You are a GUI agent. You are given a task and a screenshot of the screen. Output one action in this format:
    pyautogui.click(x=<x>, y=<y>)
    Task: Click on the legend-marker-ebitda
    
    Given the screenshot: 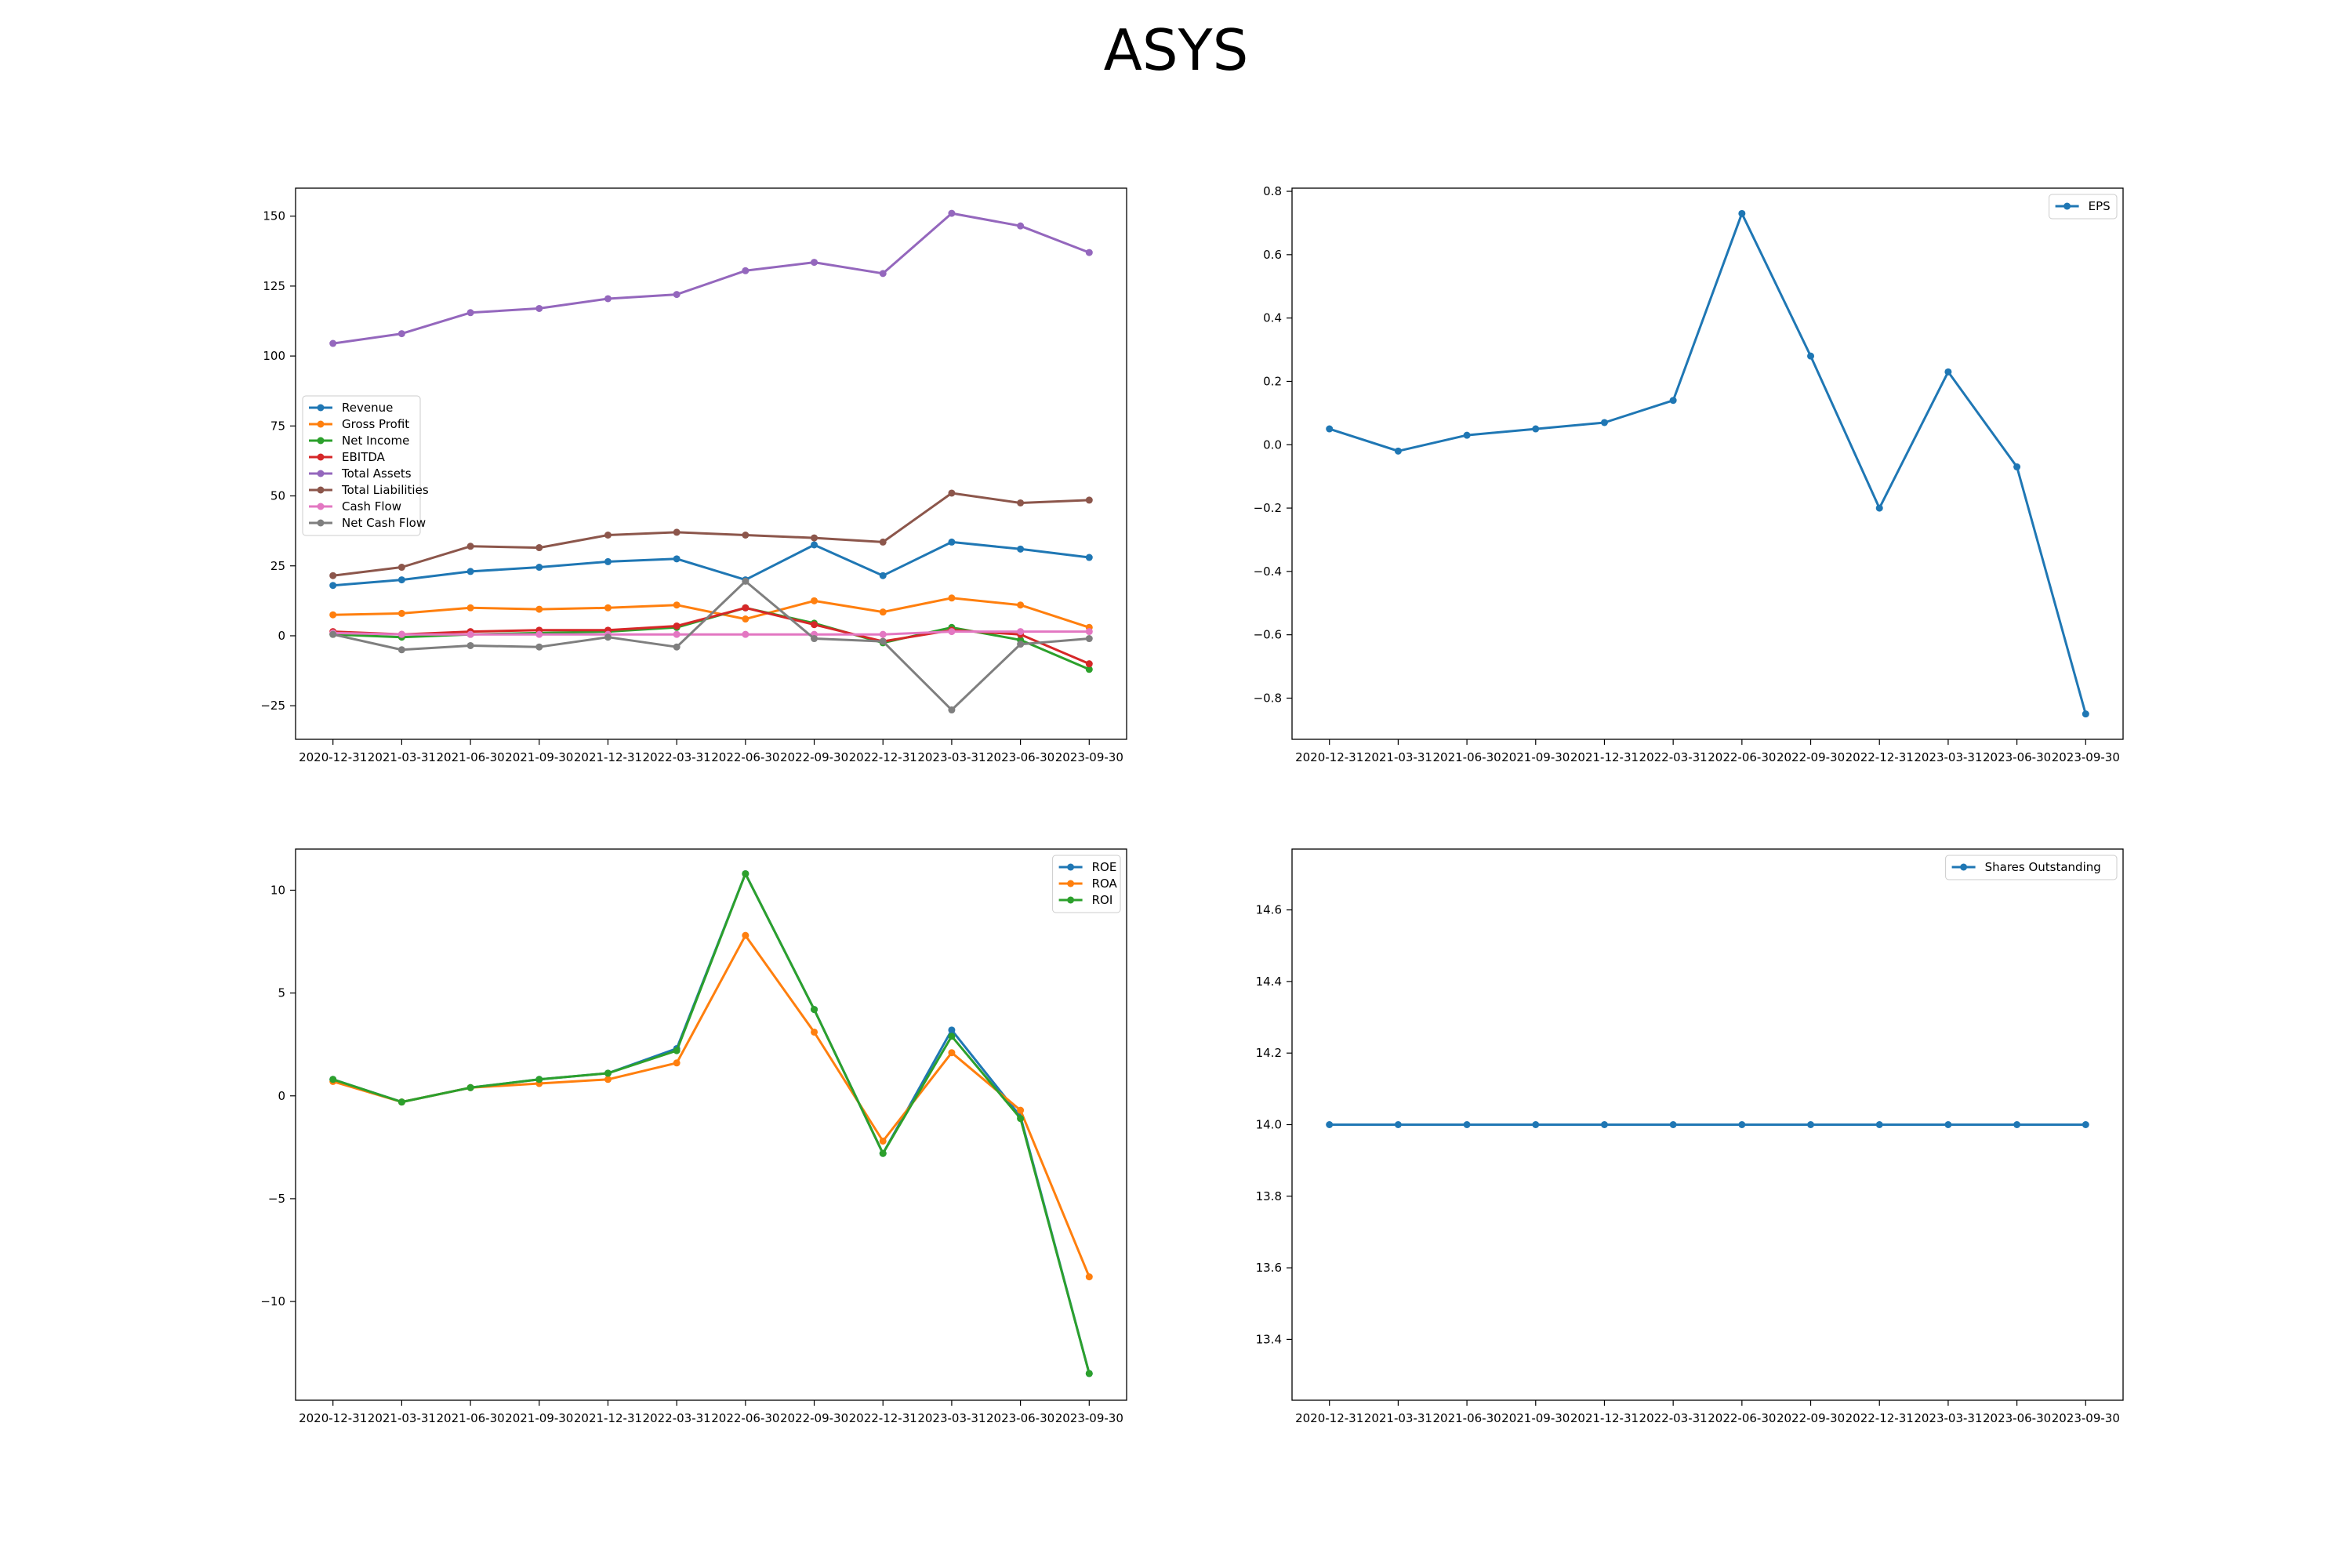 What is the action you would take?
    pyautogui.click(x=321, y=457)
    